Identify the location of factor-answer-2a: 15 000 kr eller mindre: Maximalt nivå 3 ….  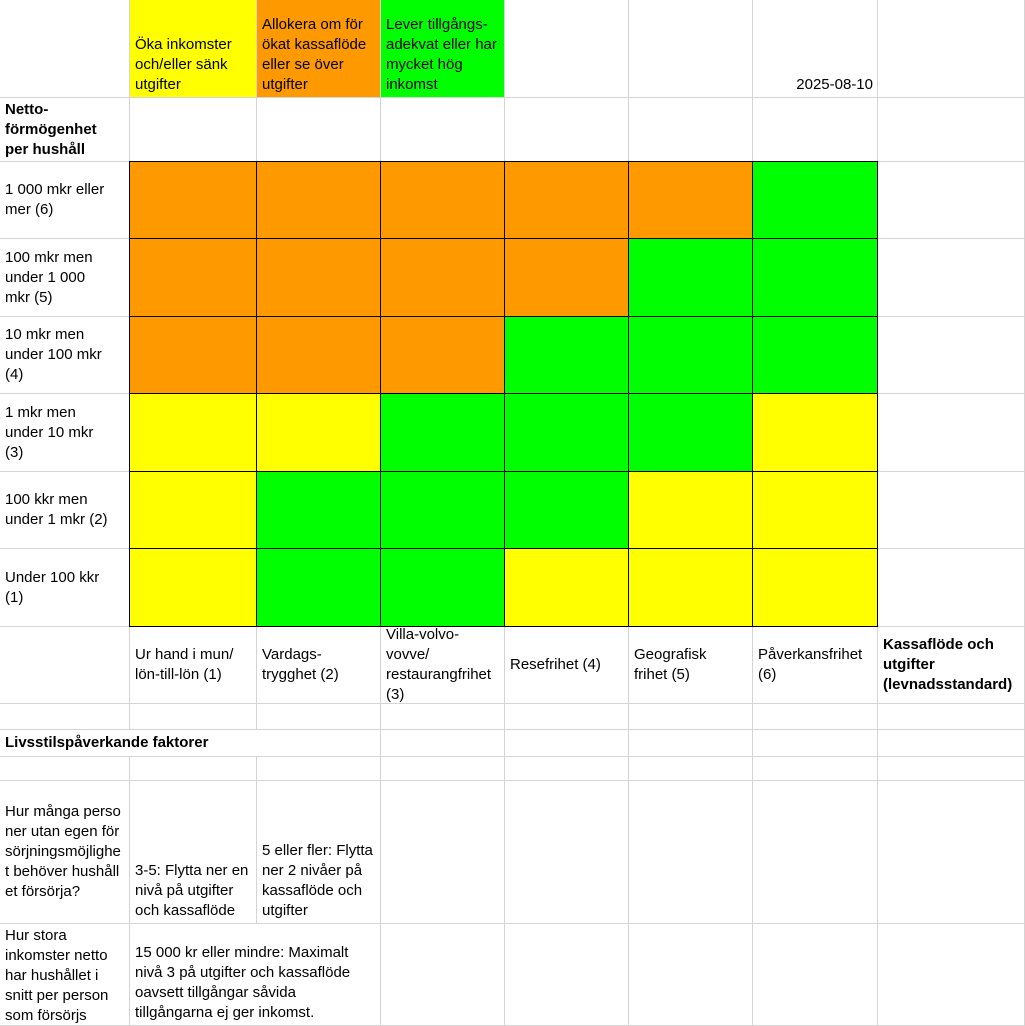
(255, 975).